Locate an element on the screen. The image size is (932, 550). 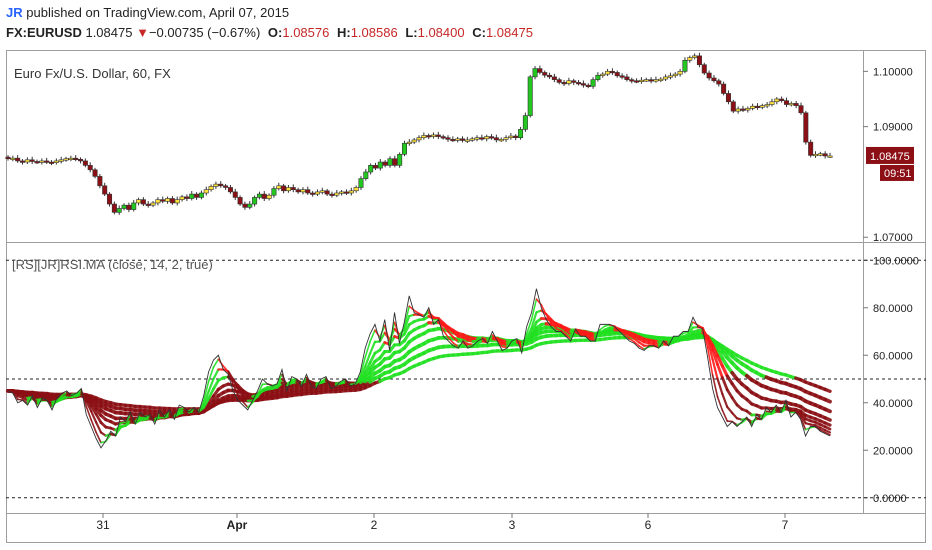
price-axis: 1.10000 1.09000 1.07000 is located at coordinates (888, 155).